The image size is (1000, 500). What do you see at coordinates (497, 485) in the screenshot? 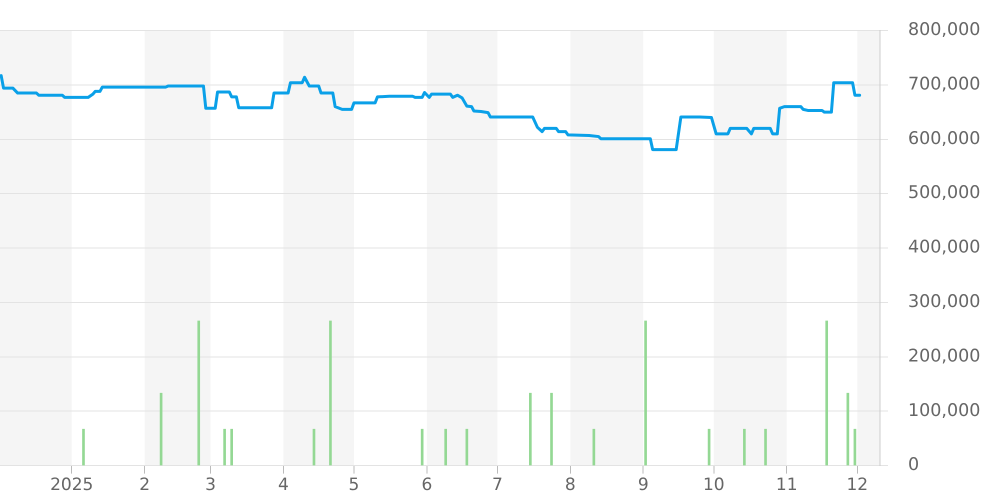
I see `x-tick-label: 7` at bounding box center [497, 485].